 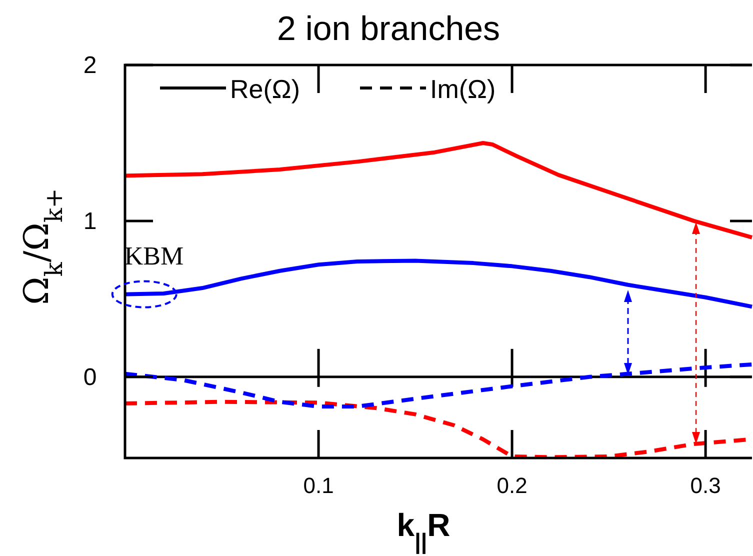 What do you see at coordinates (705, 485) in the screenshot?
I see `x-tick-label: 0.3` at bounding box center [705, 485].